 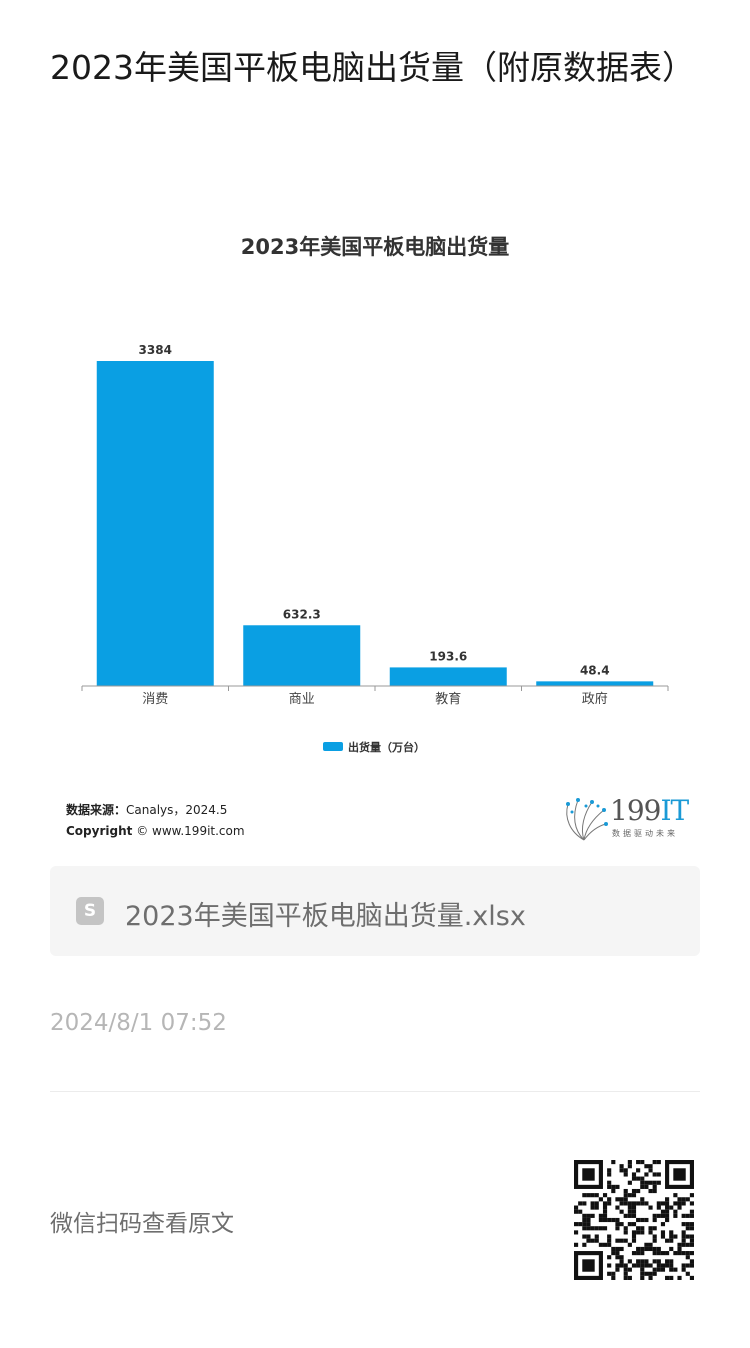 I want to click on publish-timestamp: 2024/8/1 07:52, so click(x=138, y=1023).